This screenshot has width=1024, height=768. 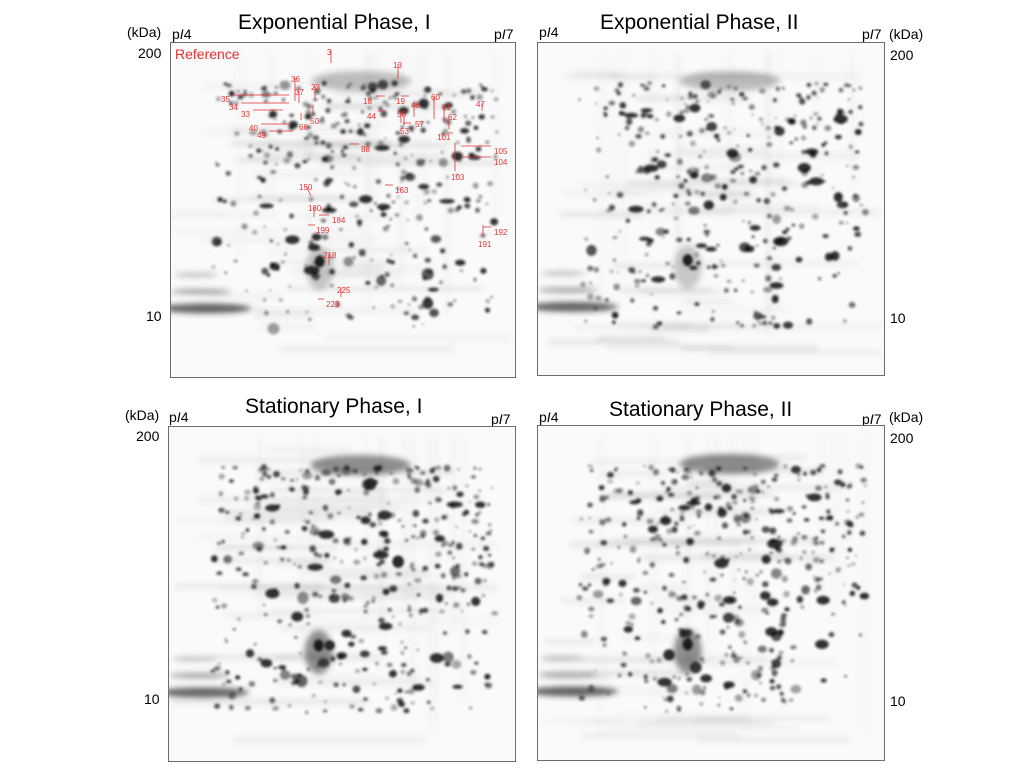 I want to click on reference-label: Reference, so click(x=207, y=54).